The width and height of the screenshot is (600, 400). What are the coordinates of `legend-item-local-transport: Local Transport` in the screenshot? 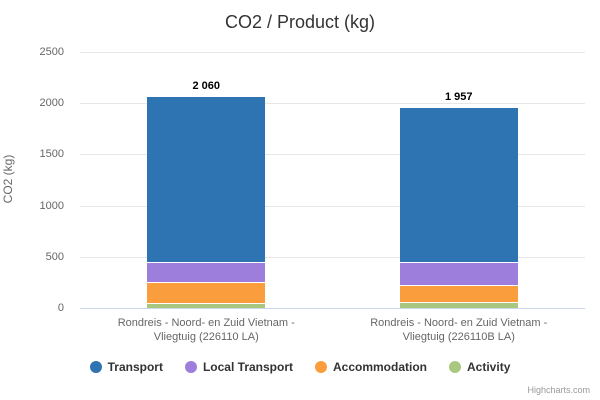 It's located at (238, 367).